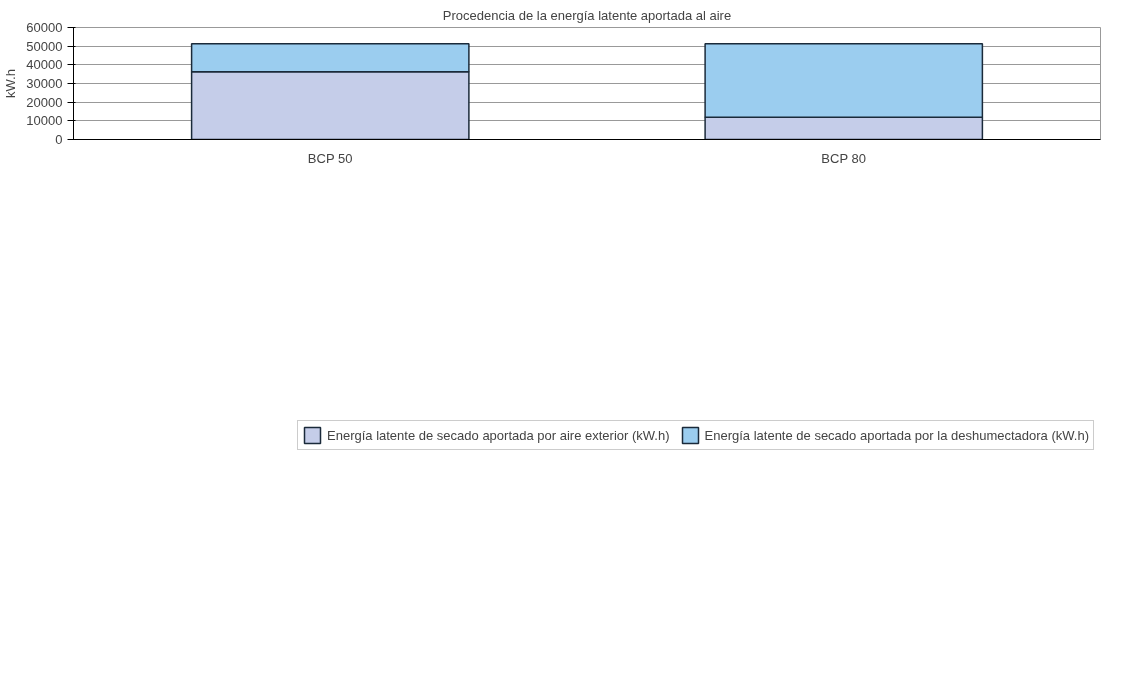  Describe the element at coordinates (44, 102) in the screenshot. I see `y-tick-label: 20000` at that location.